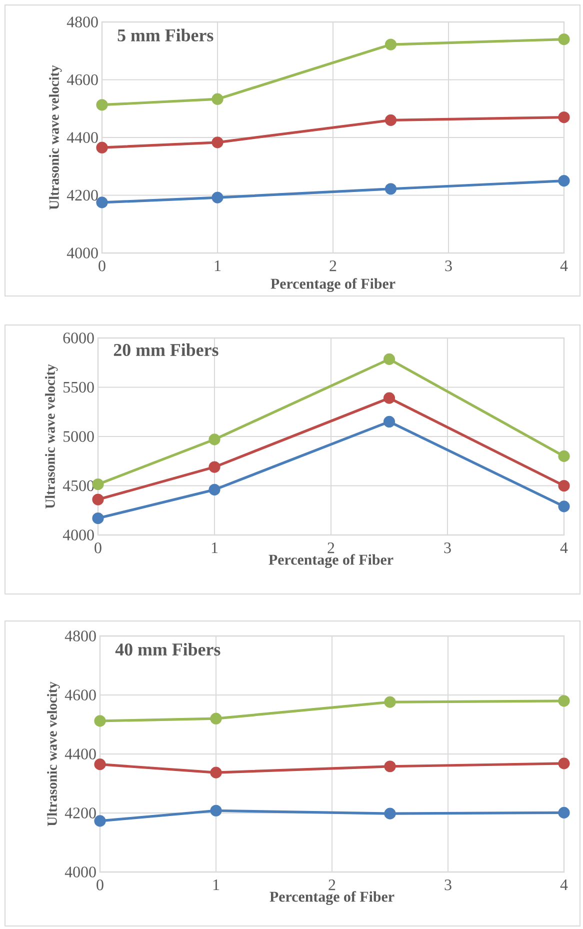 This screenshot has height=929, width=583. What do you see at coordinates (166, 35) in the screenshot?
I see `chart-title: 5 mm Fibers` at bounding box center [166, 35].